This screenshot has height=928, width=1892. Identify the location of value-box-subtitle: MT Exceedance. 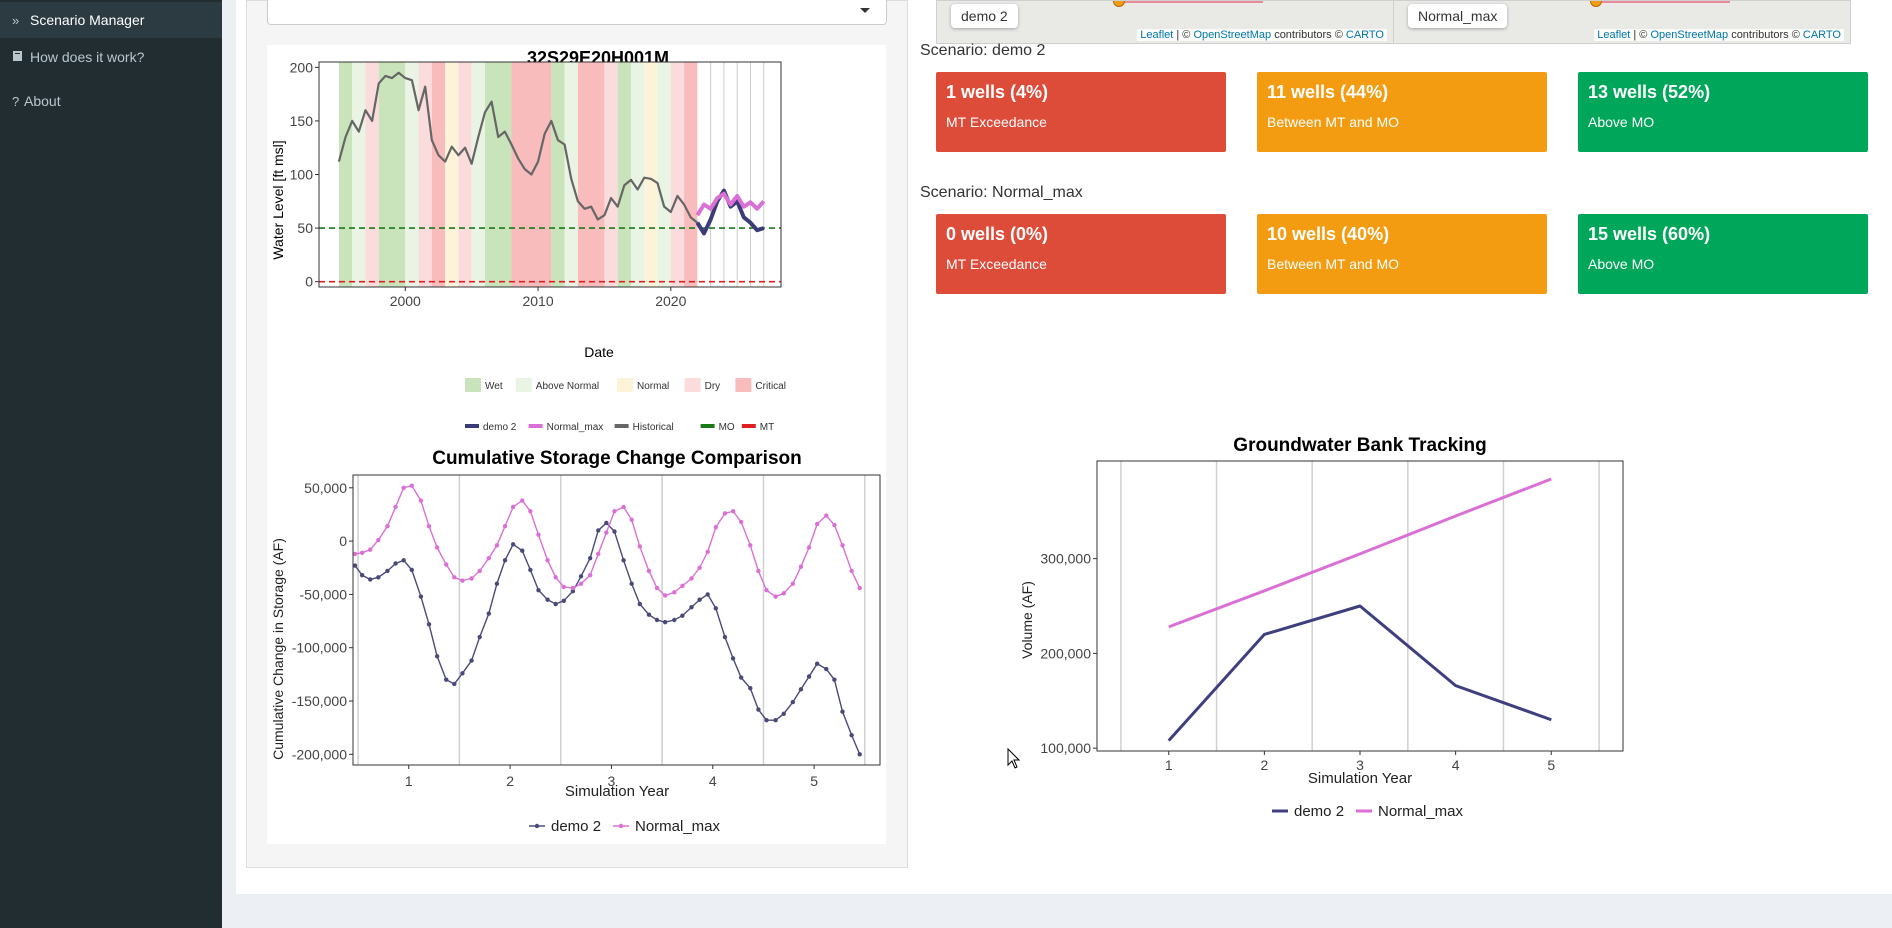
(996, 122).